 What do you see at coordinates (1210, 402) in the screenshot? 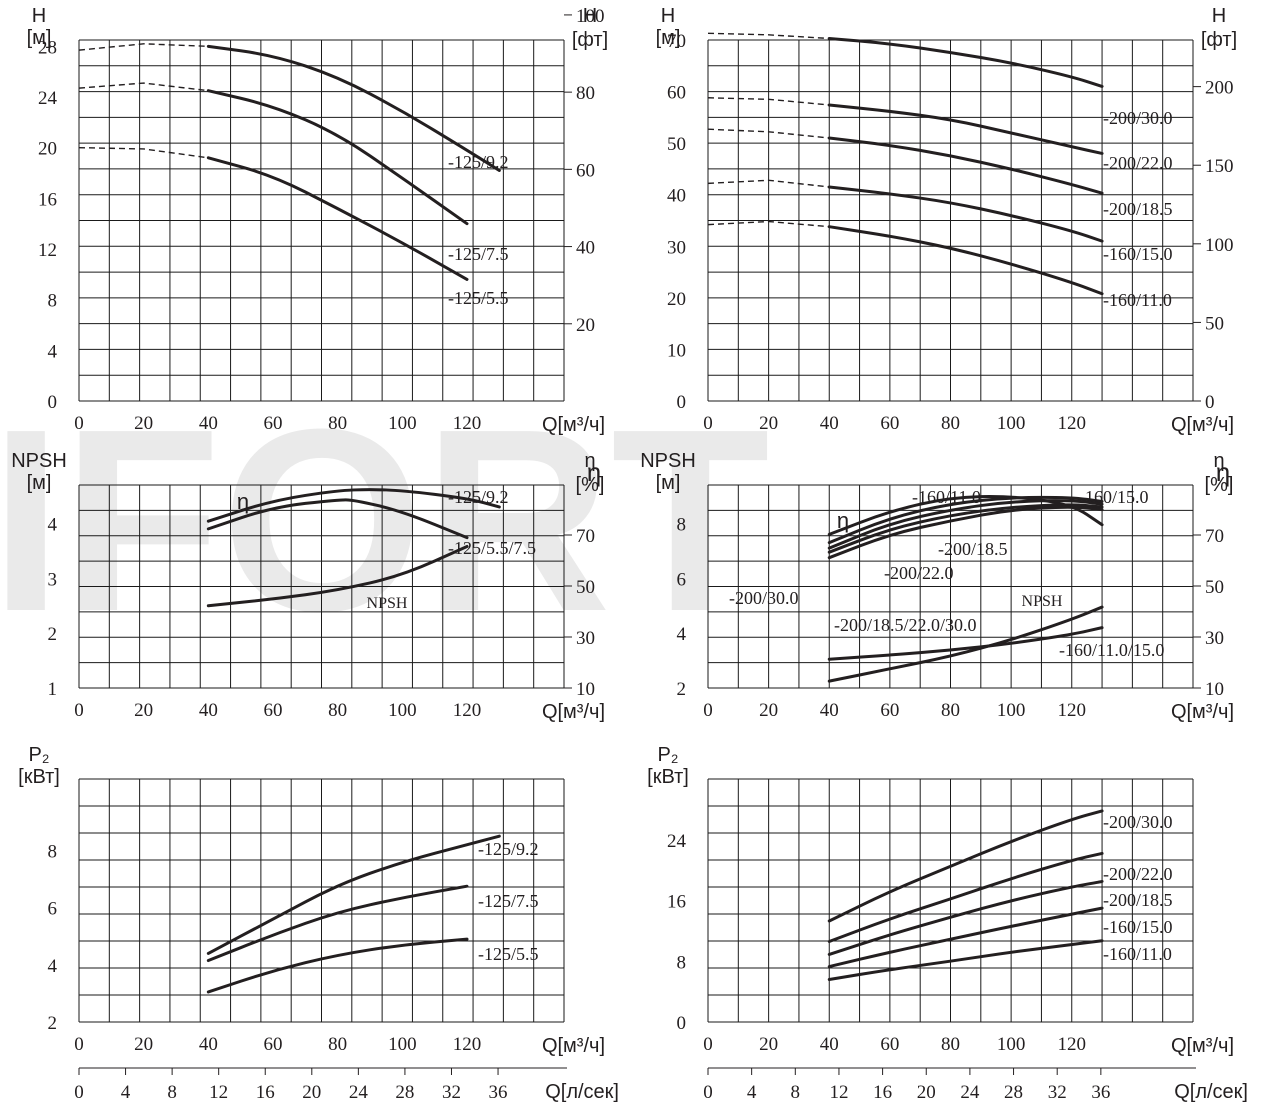
I see `y2-tick-label: 0` at bounding box center [1210, 402].